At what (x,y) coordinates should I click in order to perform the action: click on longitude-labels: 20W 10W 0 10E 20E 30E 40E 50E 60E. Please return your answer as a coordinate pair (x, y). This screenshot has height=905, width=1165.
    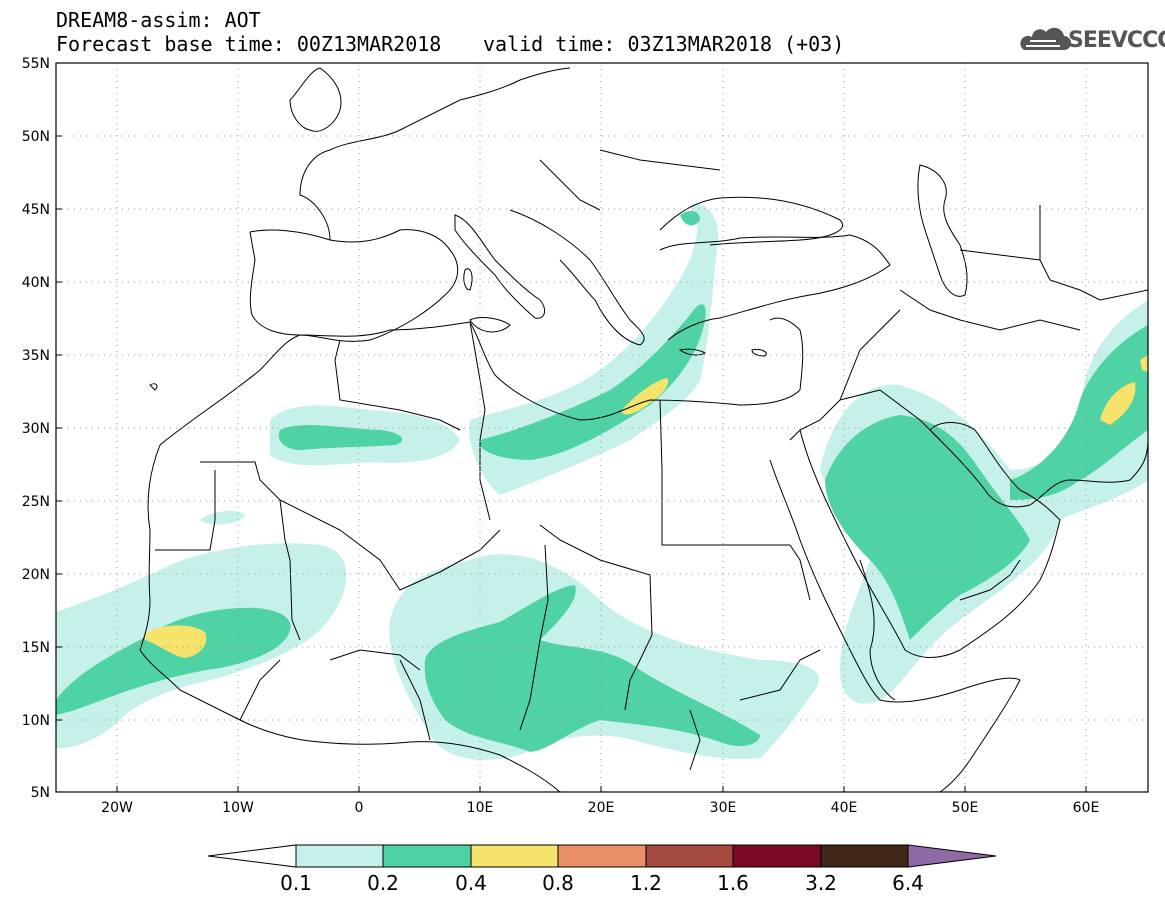
    Looking at the image, I should click on (600, 808).